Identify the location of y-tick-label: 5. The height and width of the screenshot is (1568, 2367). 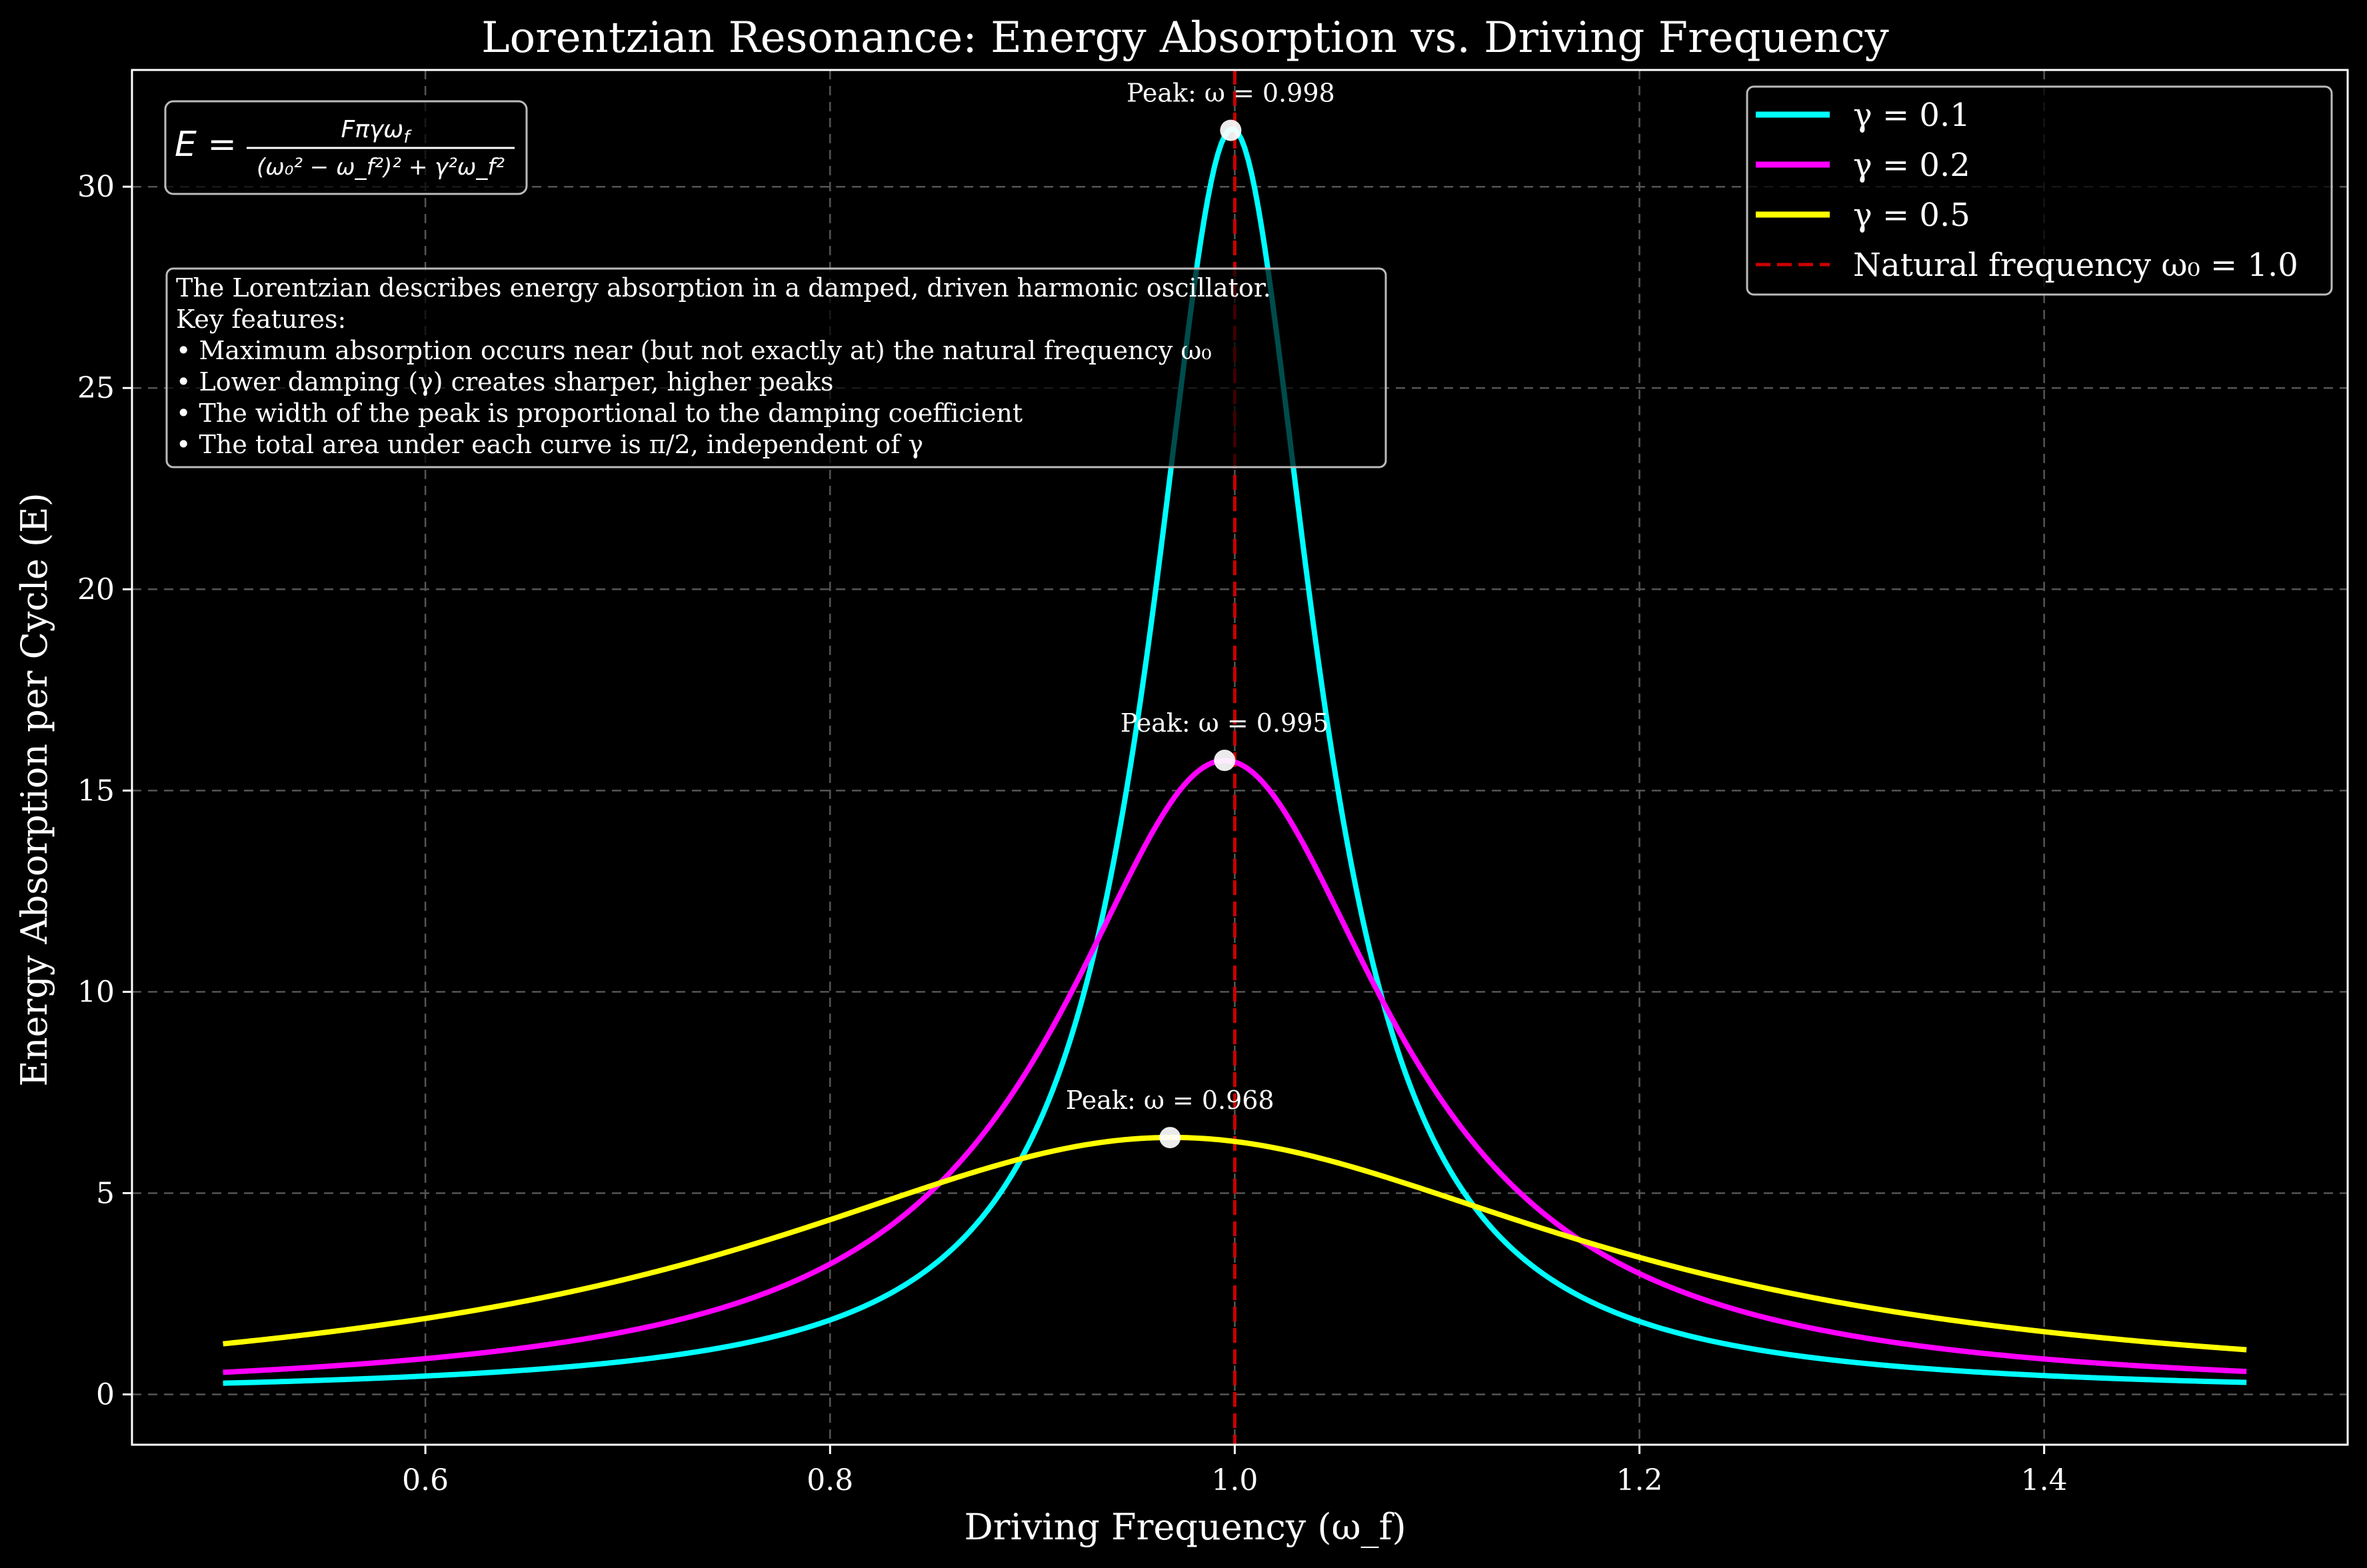
(105, 1193).